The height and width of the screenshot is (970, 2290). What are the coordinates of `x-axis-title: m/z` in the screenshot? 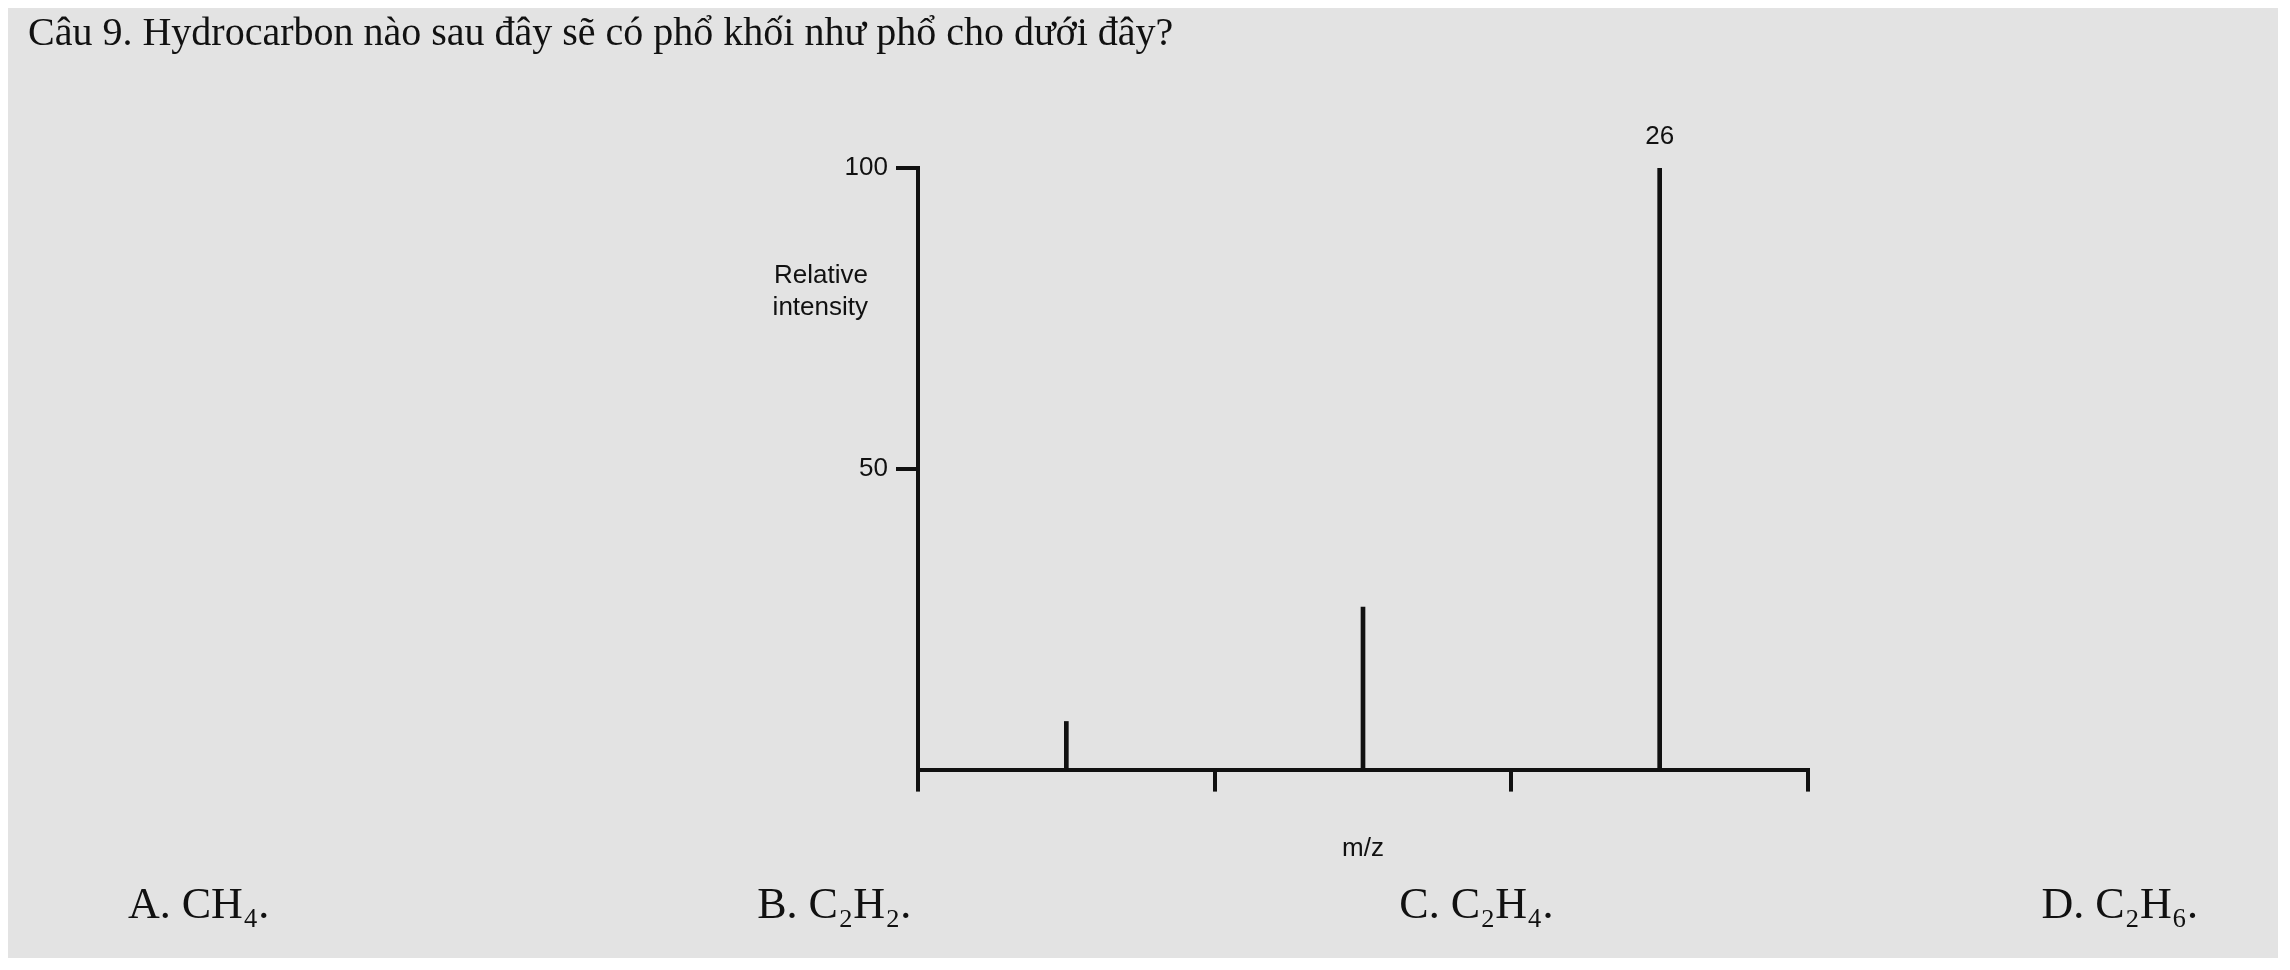 It's located at (1363, 846).